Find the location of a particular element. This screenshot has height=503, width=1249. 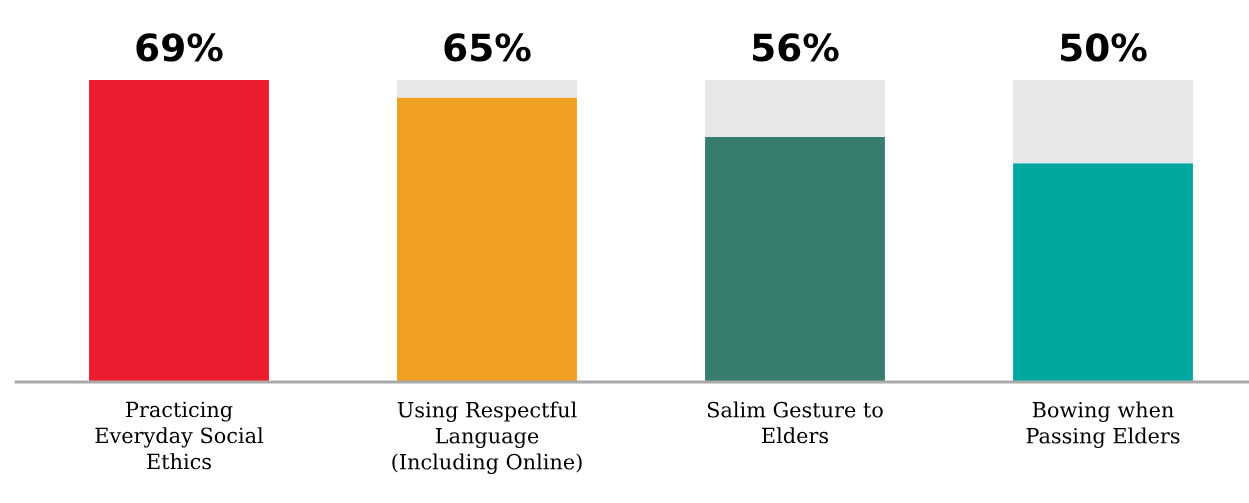

x-tick-label: Bowing when Passing Elders is located at coordinates (1103, 424).